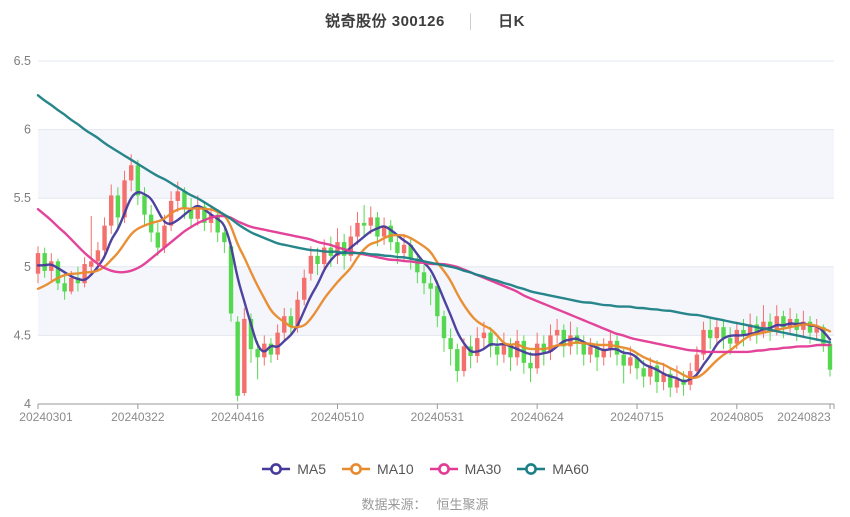 The height and width of the screenshot is (517, 850). Describe the element at coordinates (293, 469) in the screenshot. I see `legend-item-ma5: MA5` at that location.